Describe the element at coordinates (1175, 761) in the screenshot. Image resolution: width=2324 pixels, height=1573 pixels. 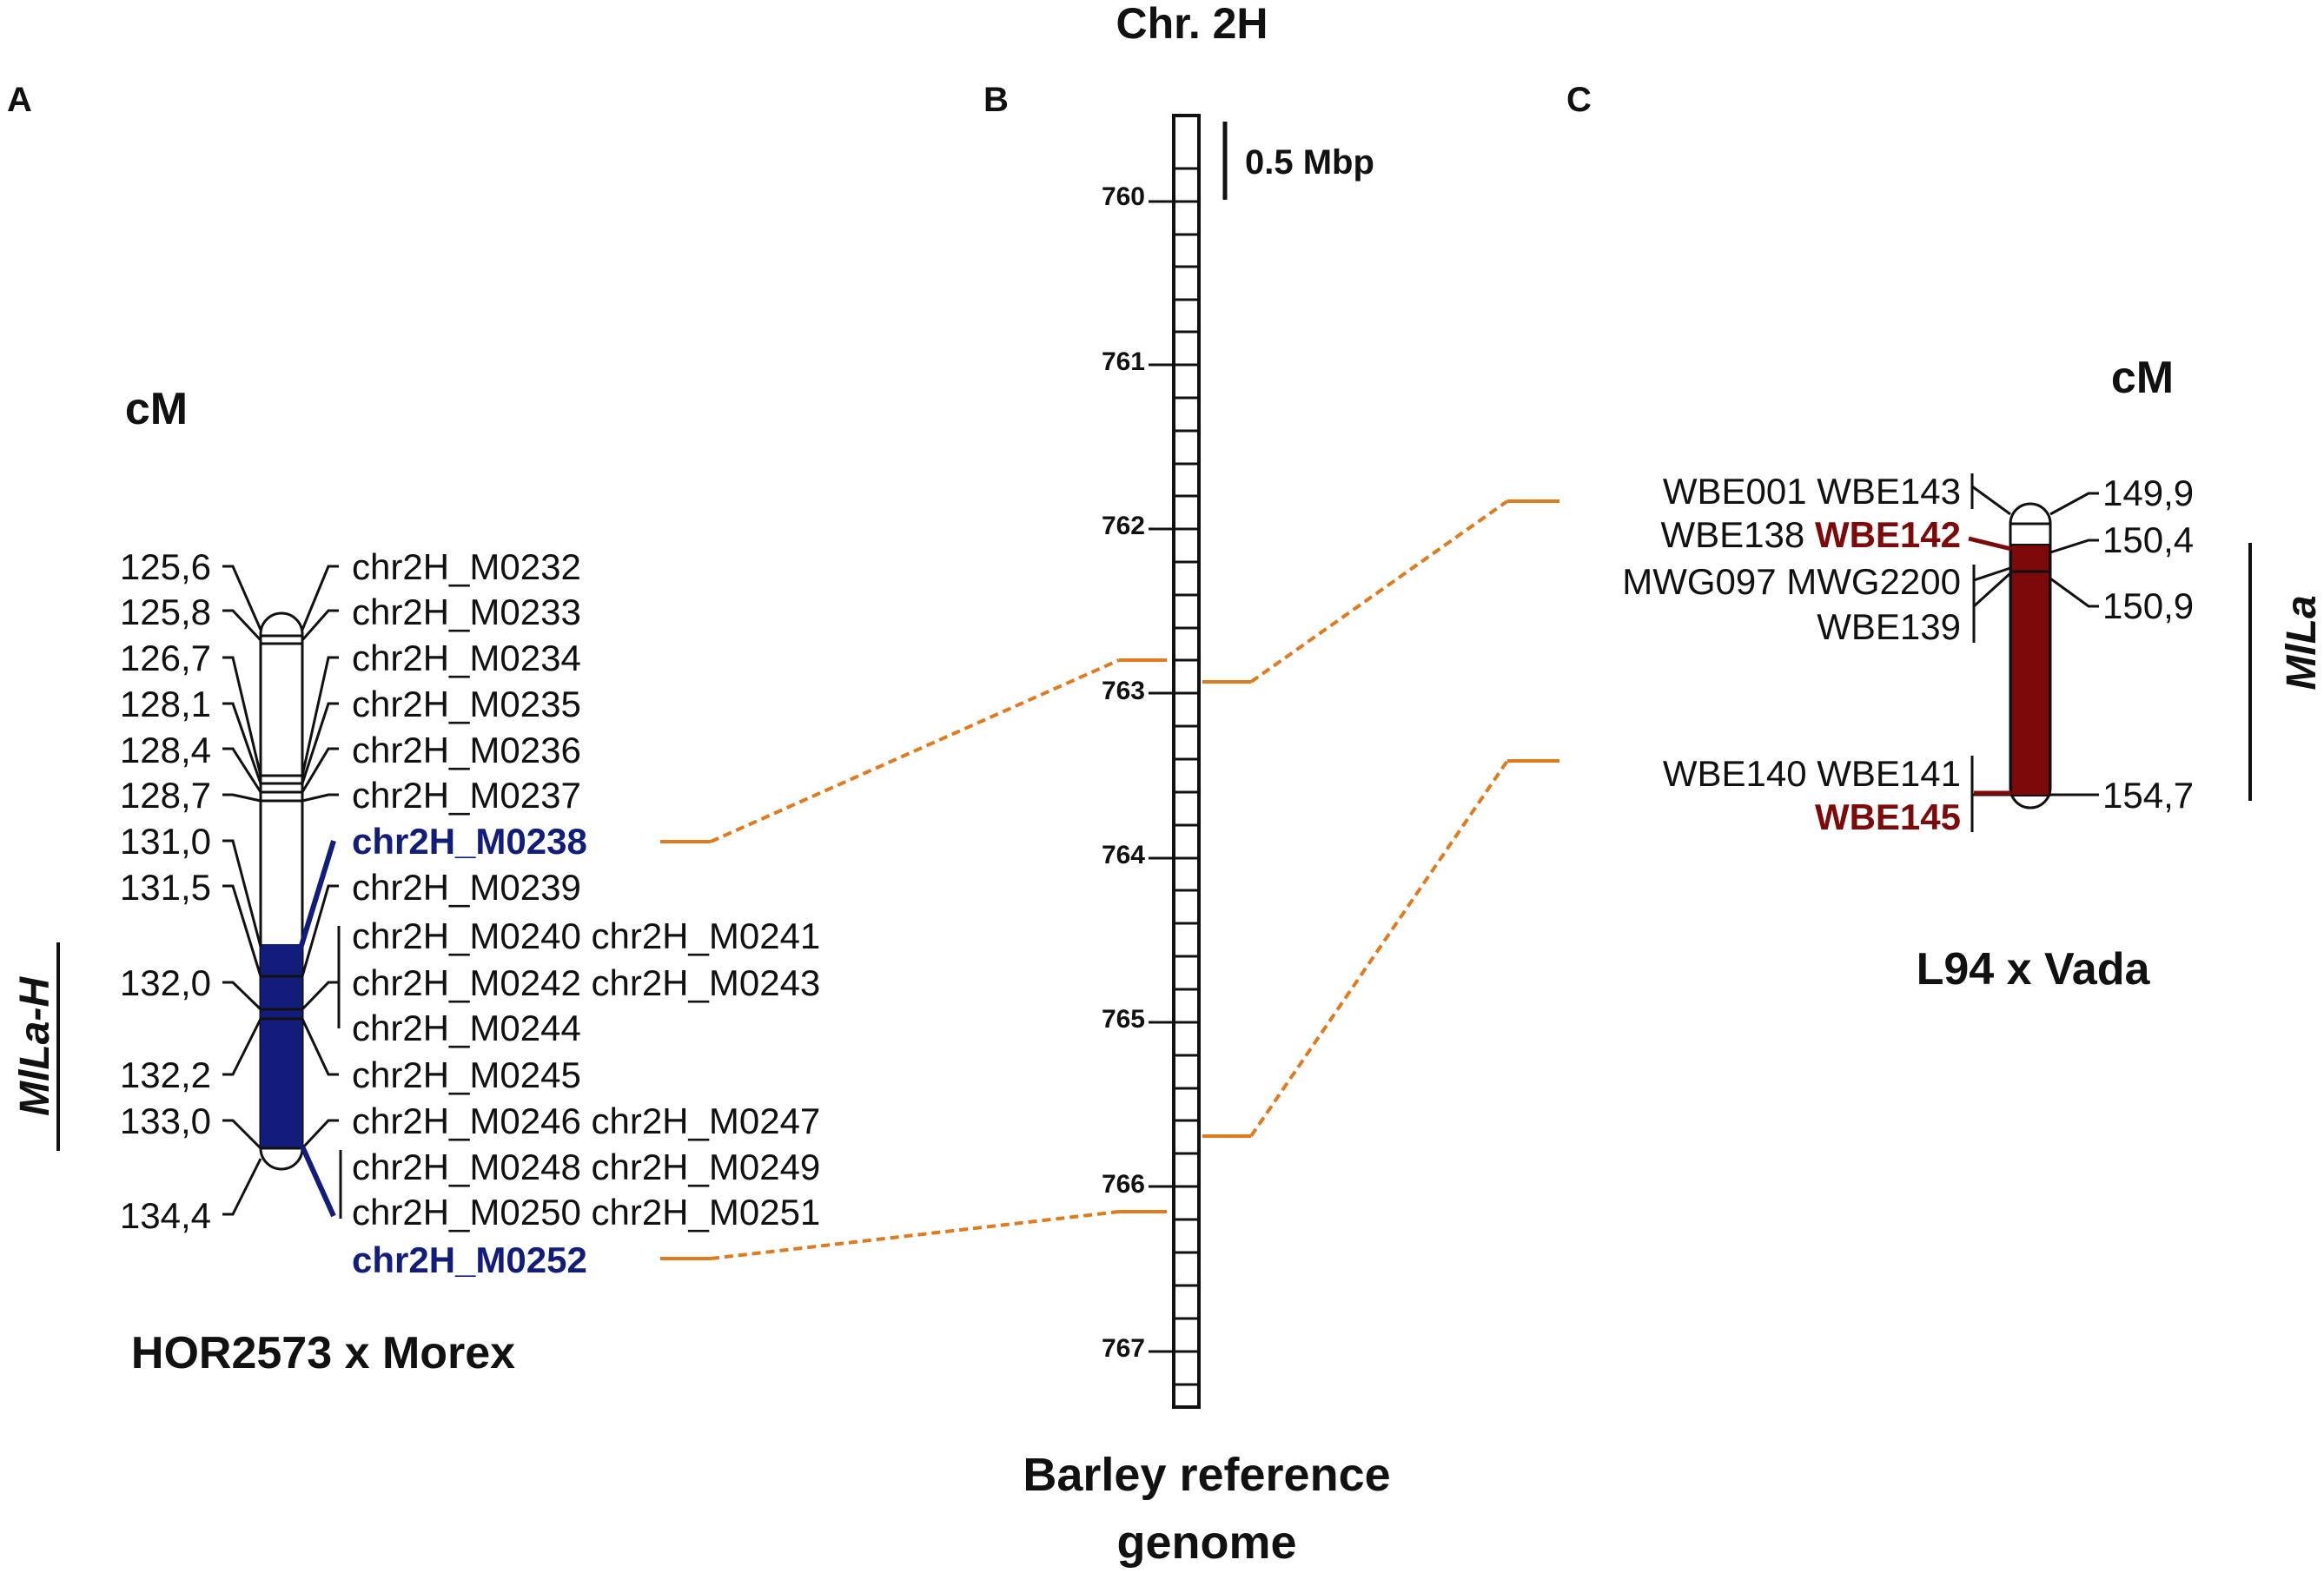
I see `reference-genome-bar` at that location.